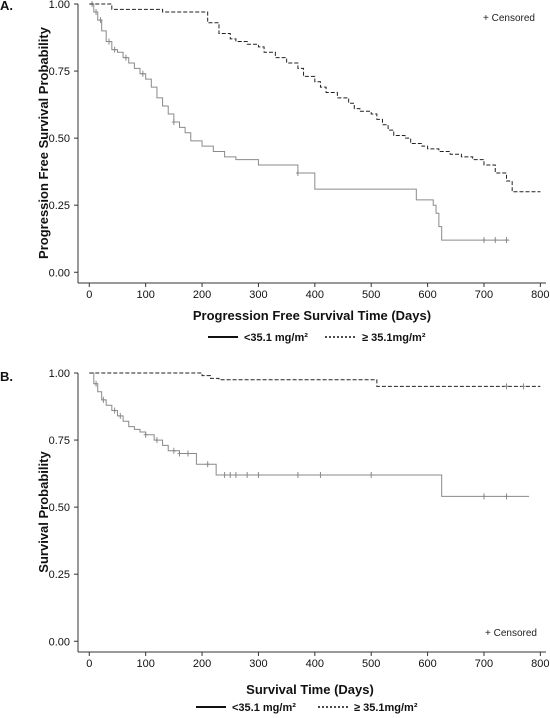  Describe the element at coordinates (386, 708) in the screenshot. I see `panel-b-legend-high: ≥ 35.1mg/m²` at that location.